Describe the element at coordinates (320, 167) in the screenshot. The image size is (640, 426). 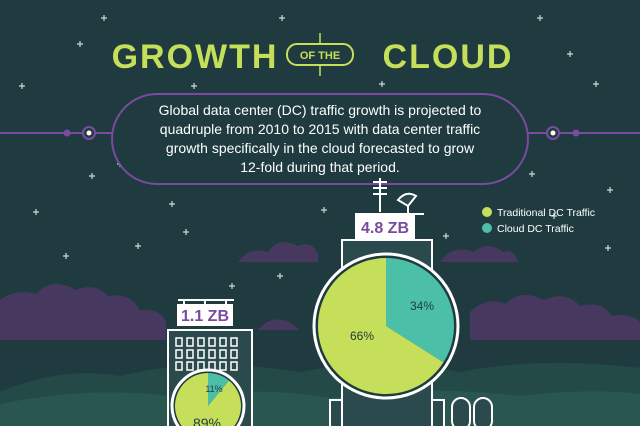
I see `description-line-4: 12-fold during that period.` at that location.